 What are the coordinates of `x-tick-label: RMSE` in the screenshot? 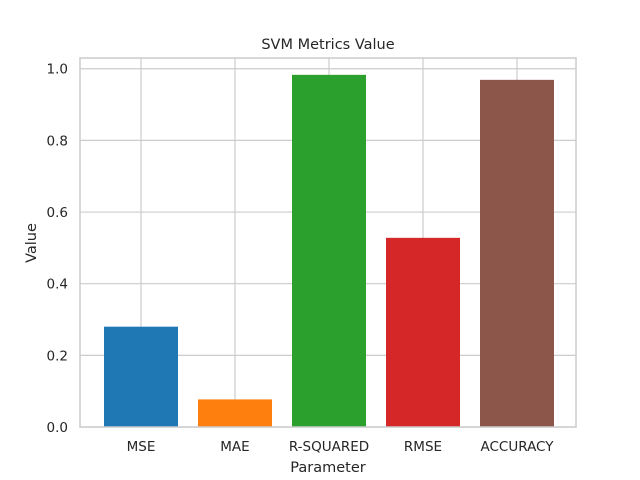 It's located at (423, 447).